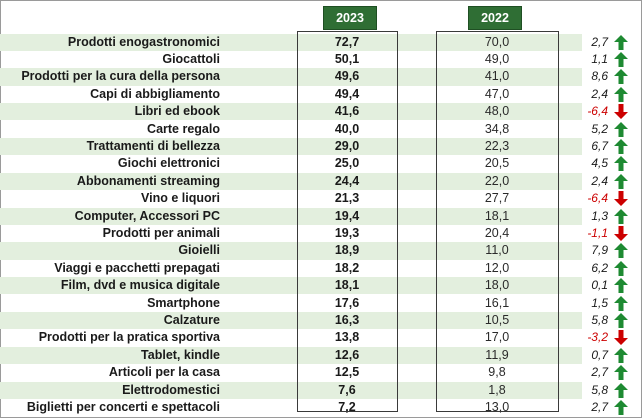 This screenshot has width=642, height=418. I want to click on row-category-label: Carte regalo, so click(183, 128).